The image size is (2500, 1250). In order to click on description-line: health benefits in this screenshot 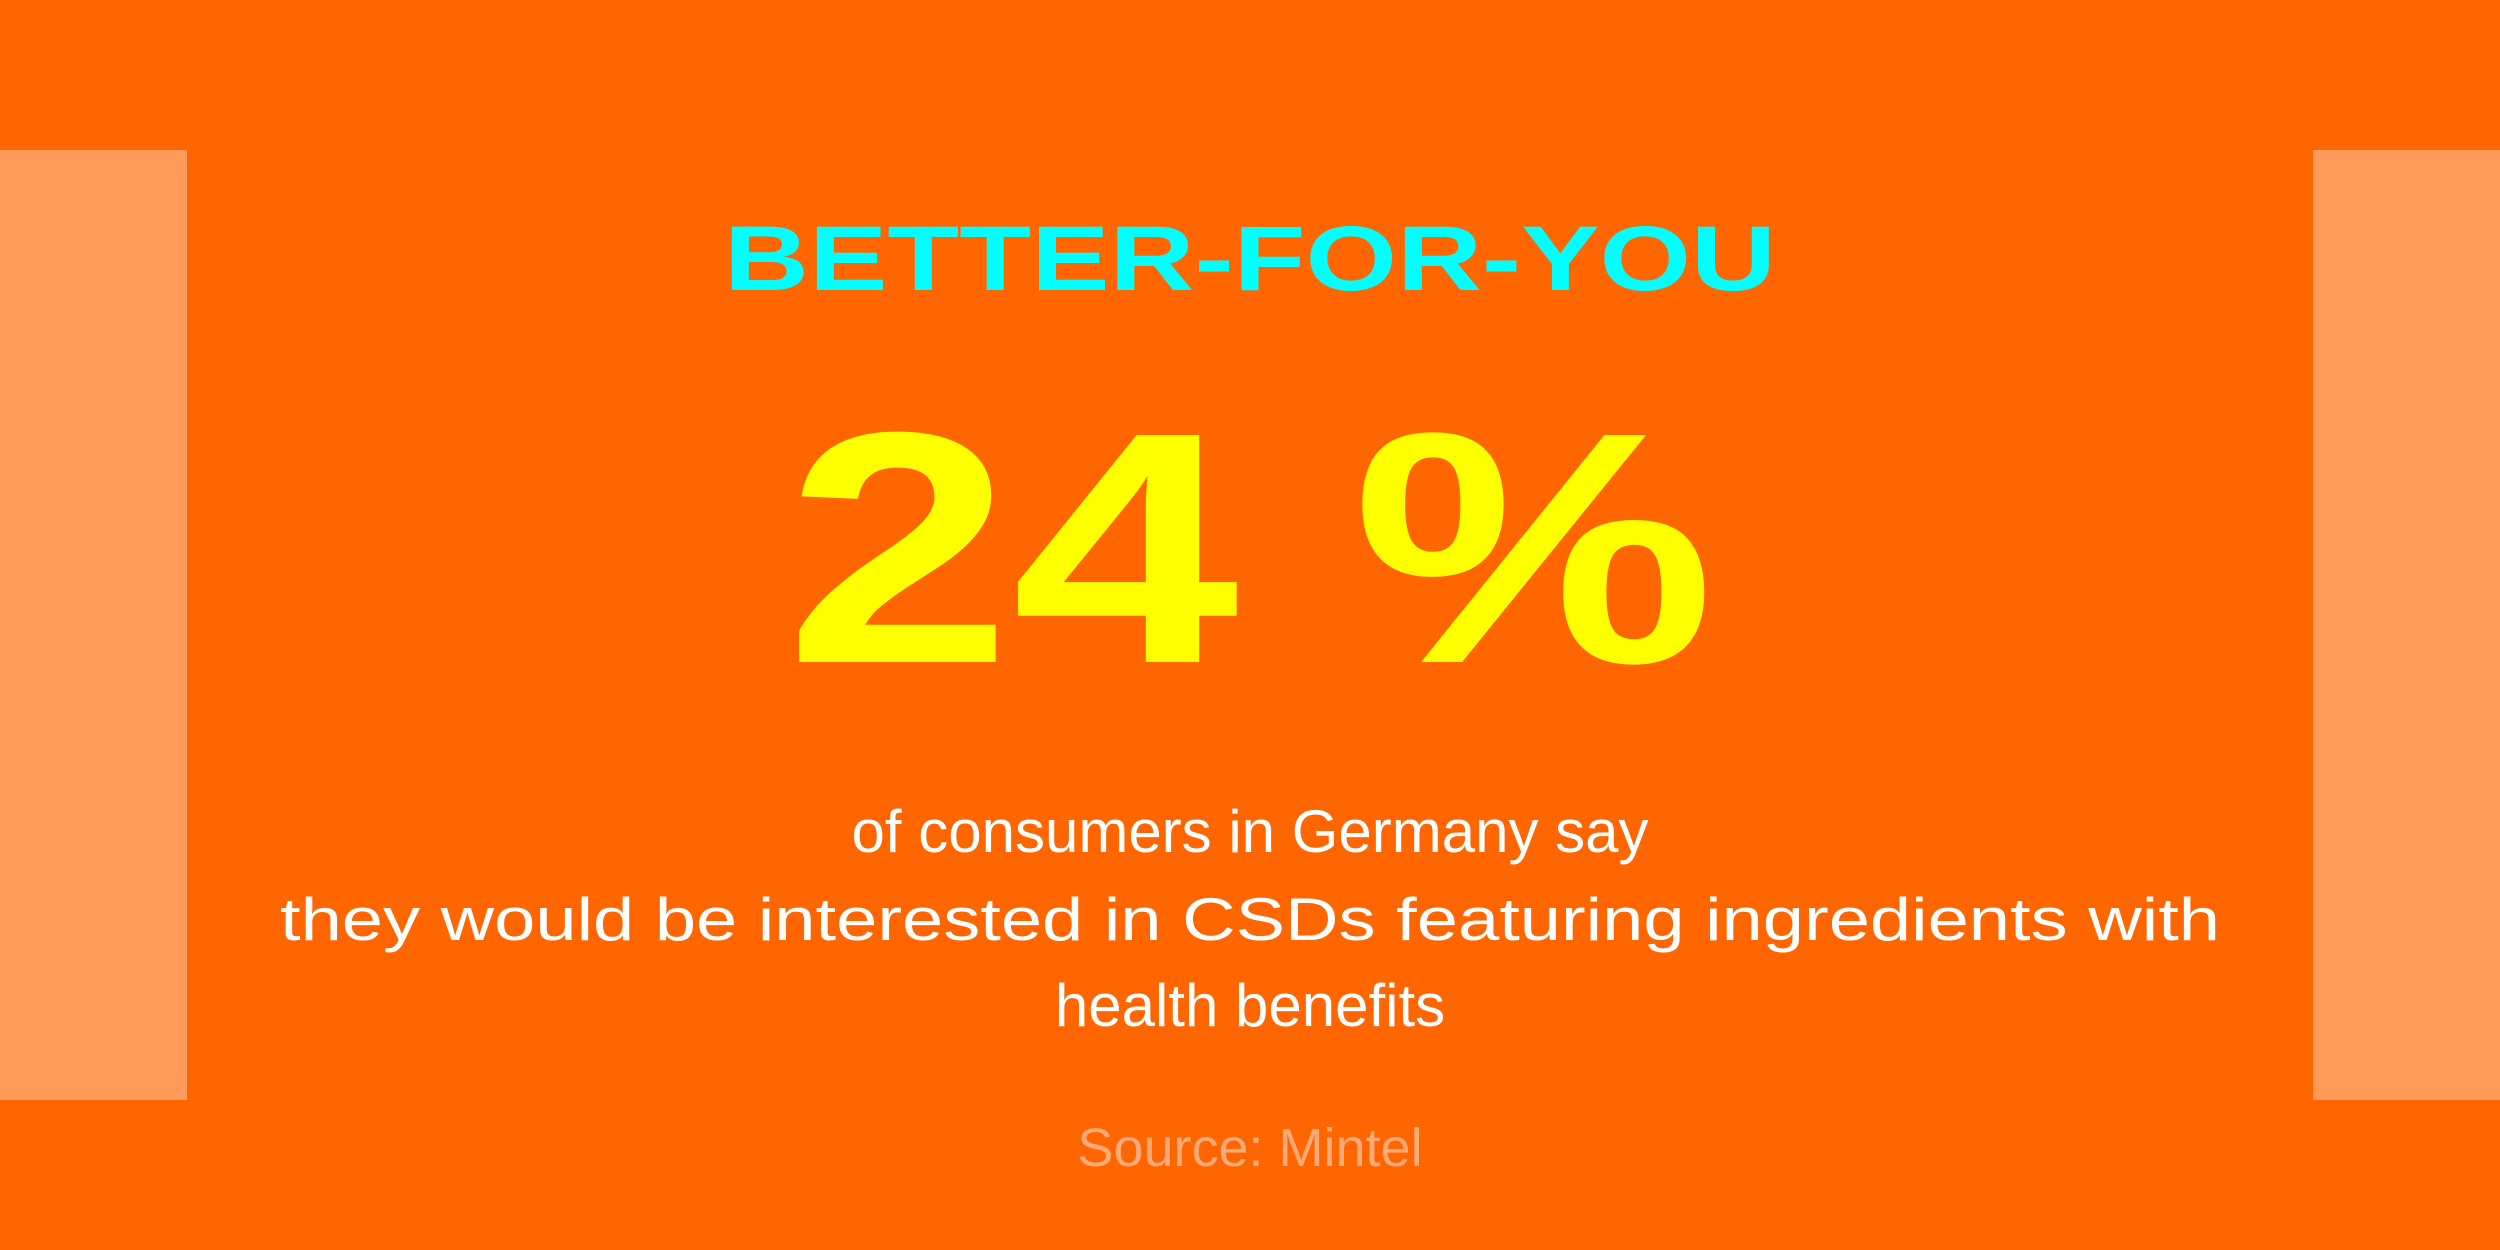, I will do `click(1250, 1005)`.